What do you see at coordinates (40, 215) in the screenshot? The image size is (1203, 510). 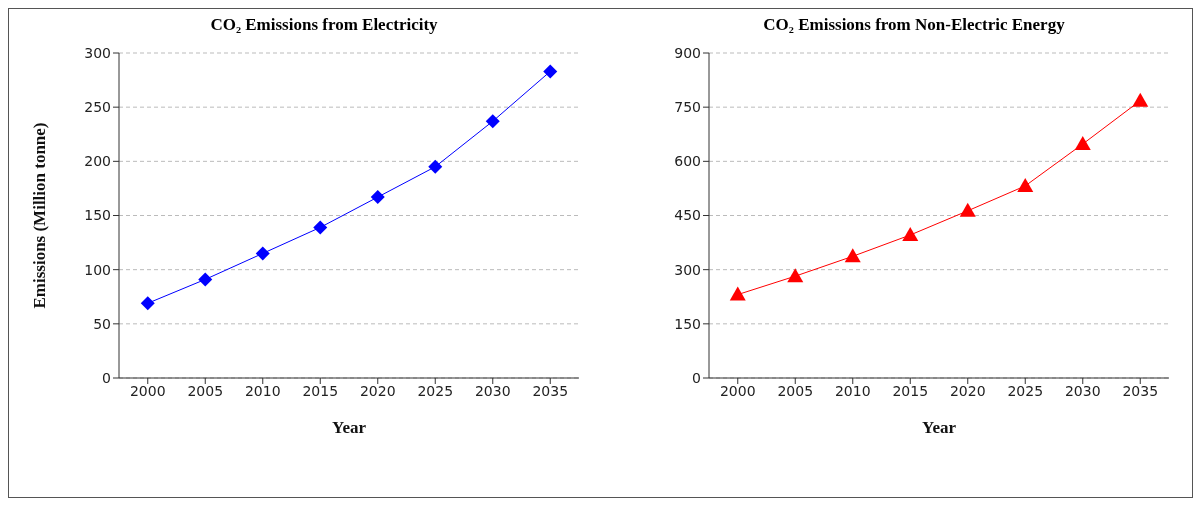 I see `y-axis-title: Emissions (Million tonne)` at bounding box center [40, 215].